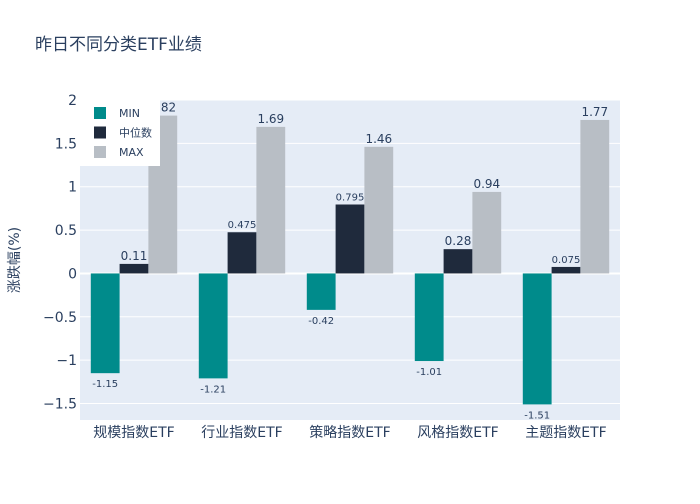 This screenshot has width=700, height=504. What do you see at coordinates (429, 317) in the screenshot?
I see `bar-MIN-风格指数ETF` at bounding box center [429, 317].